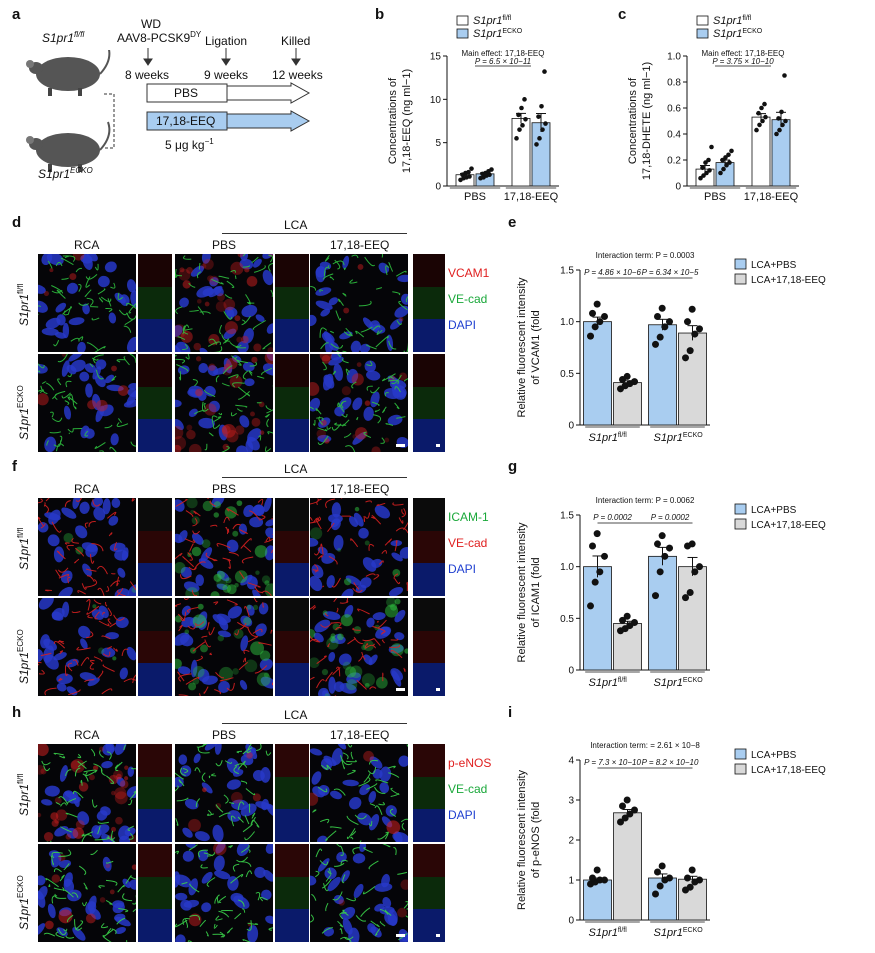  I want to click on legend-label: LCA+PBS, so click(774, 265).